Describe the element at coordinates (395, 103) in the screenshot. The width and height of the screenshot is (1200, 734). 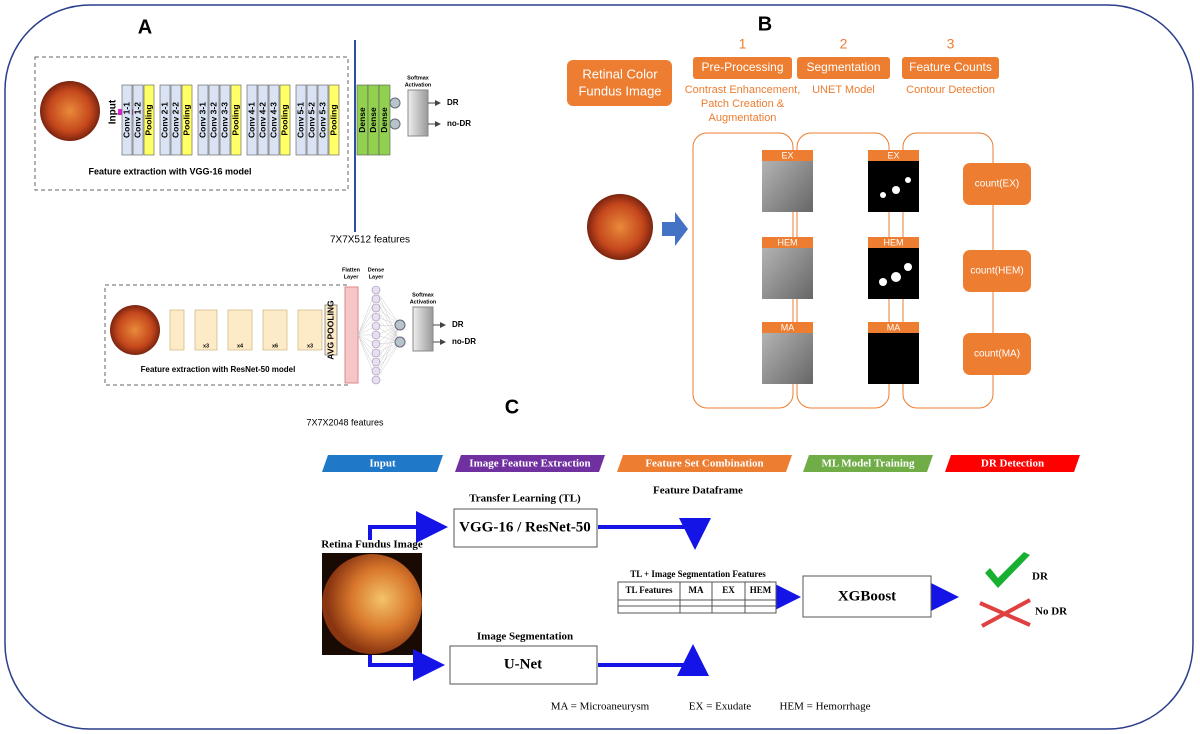
I see `output-node` at that location.